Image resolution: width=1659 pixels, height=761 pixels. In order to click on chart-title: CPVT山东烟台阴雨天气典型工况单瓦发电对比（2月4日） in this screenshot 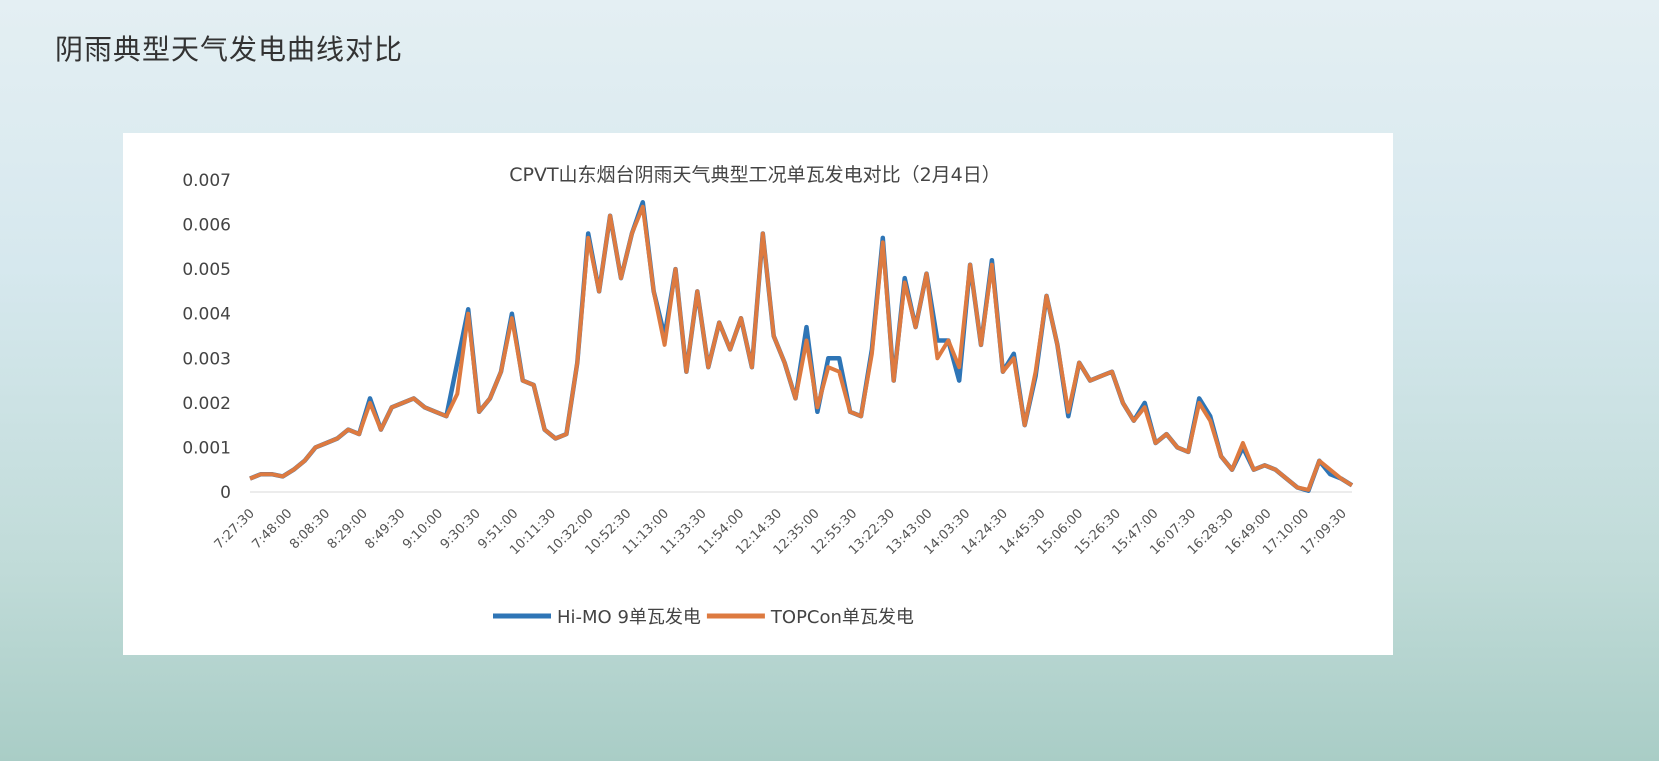, I will do `click(755, 175)`.